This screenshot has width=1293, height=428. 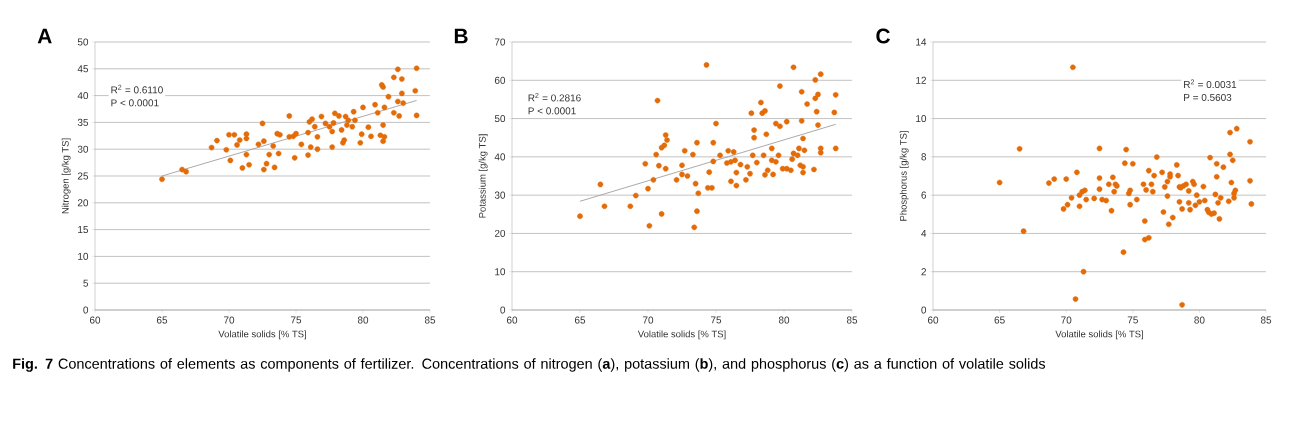 I want to click on y-tick-label: 45, so click(x=83, y=69).